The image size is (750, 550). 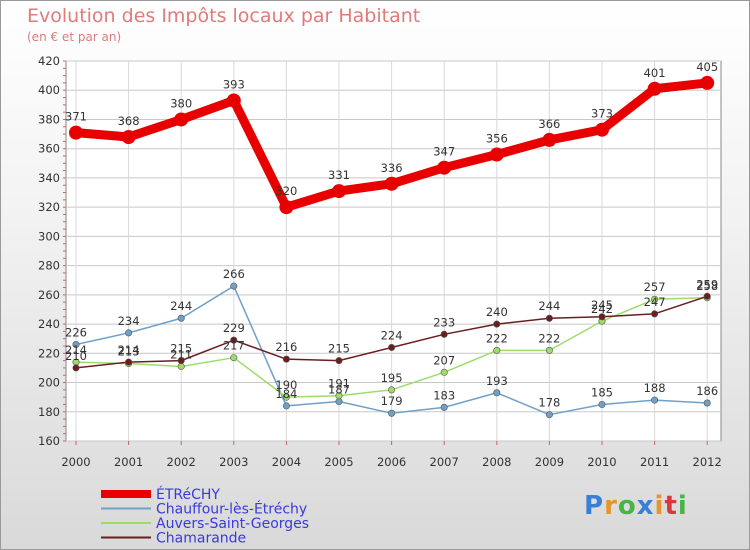 What do you see at coordinates (201, 539) in the screenshot?
I see `legend-label: Chamarande` at bounding box center [201, 539].